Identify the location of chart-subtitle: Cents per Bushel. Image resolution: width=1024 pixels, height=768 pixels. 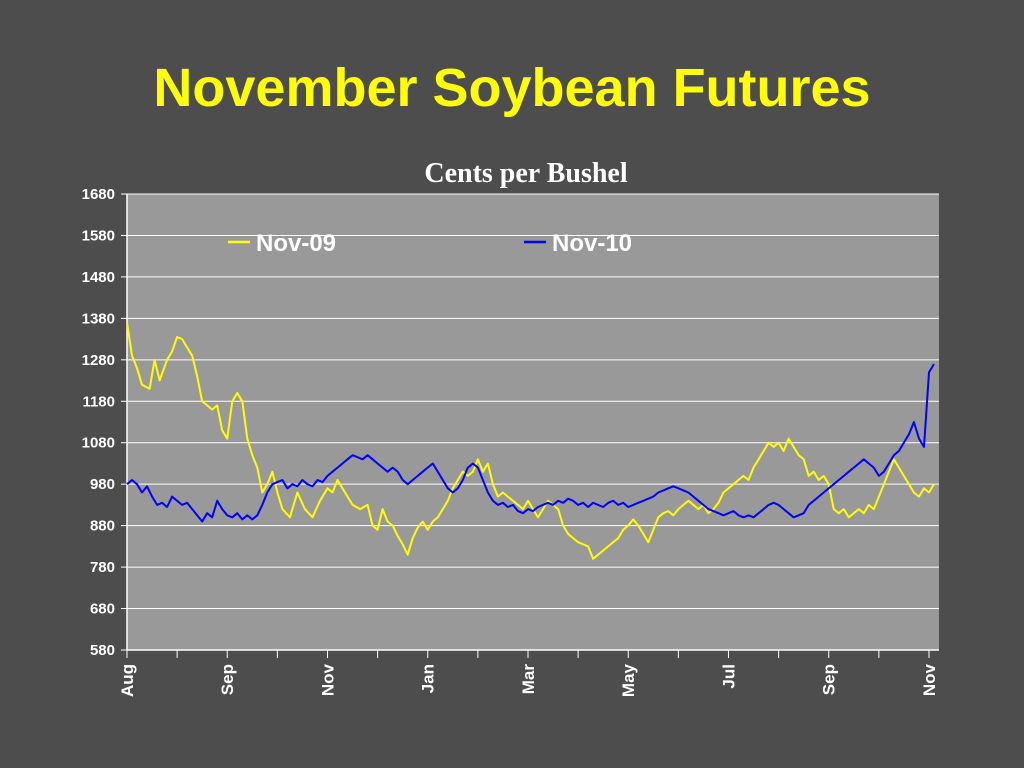
(526, 173).